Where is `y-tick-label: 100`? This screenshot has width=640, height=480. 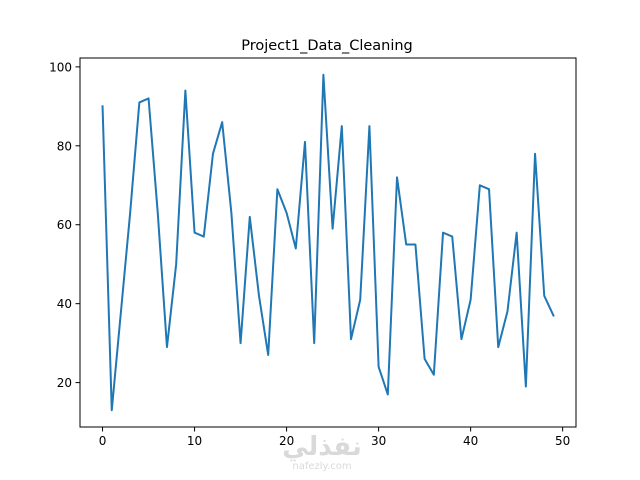
y-tick-label: 100 is located at coordinates (60, 67).